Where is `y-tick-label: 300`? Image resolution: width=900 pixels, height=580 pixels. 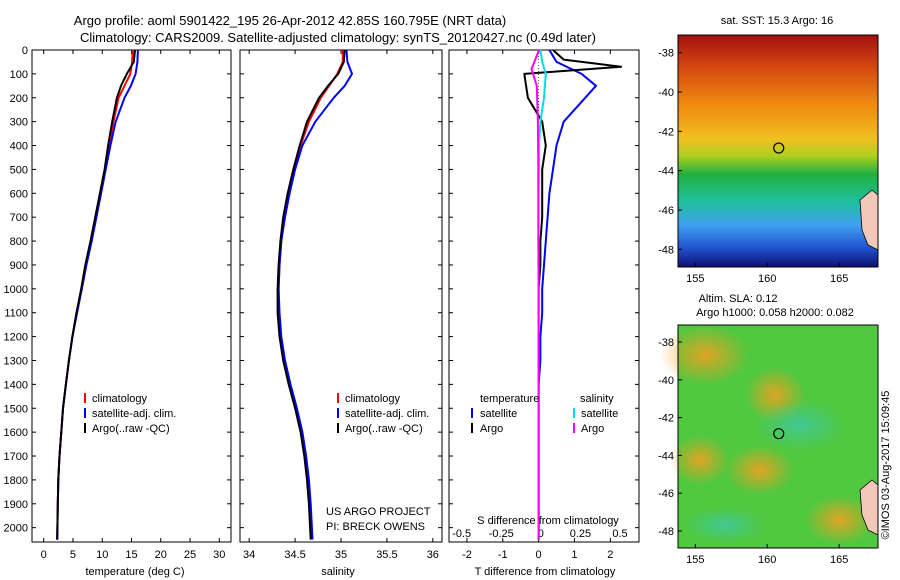 y-tick-label: 300 is located at coordinates (19, 123).